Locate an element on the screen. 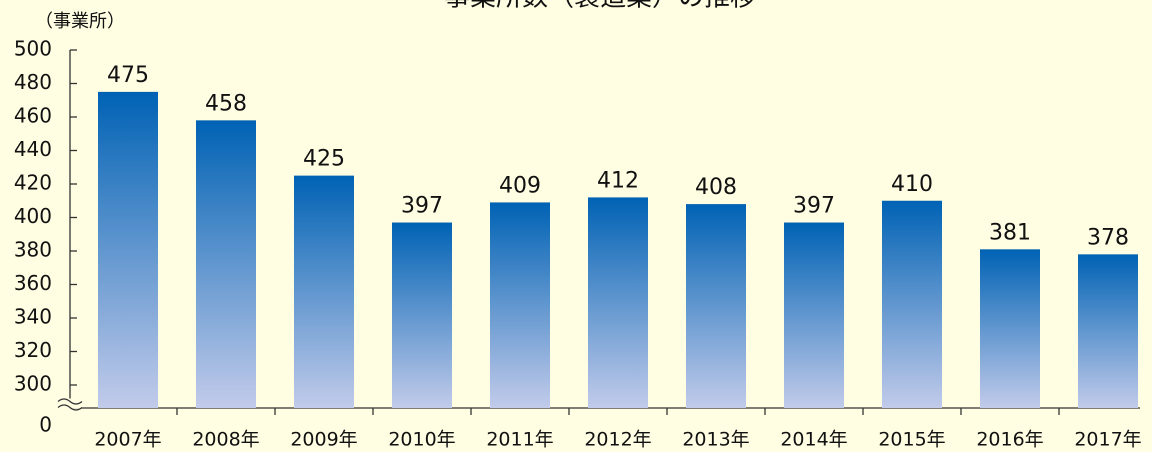 This screenshot has height=452, width=1152. x-tick-label: 2012年 is located at coordinates (617, 440).